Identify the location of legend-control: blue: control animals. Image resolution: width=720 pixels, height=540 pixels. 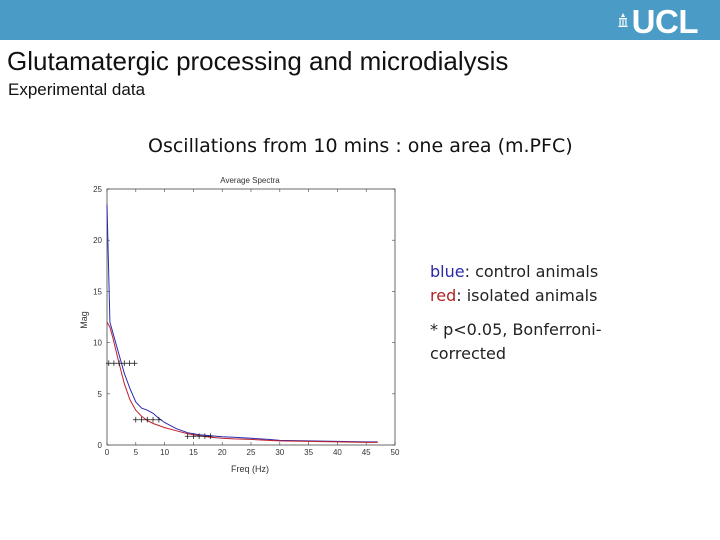
(530, 272).